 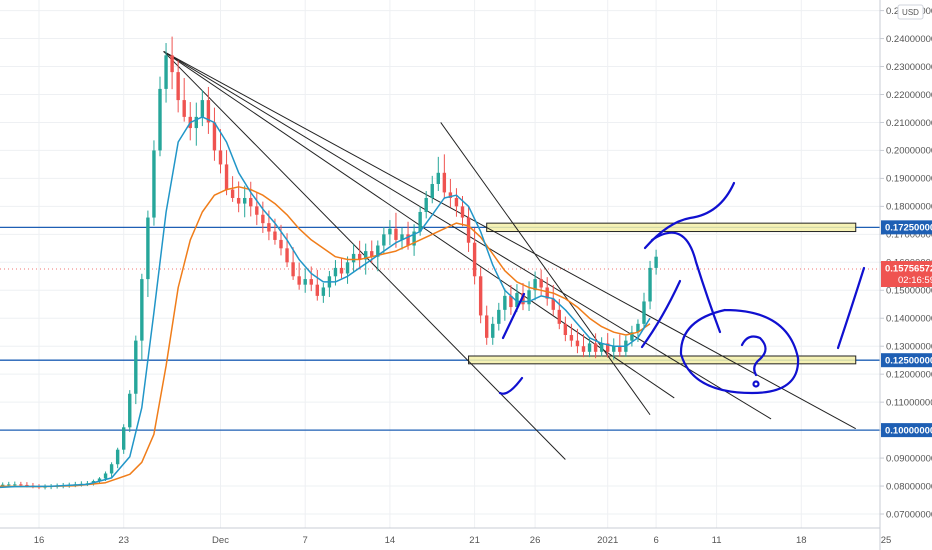 I want to click on price-tick-label: 0.11000000, so click(x=909, y=402).